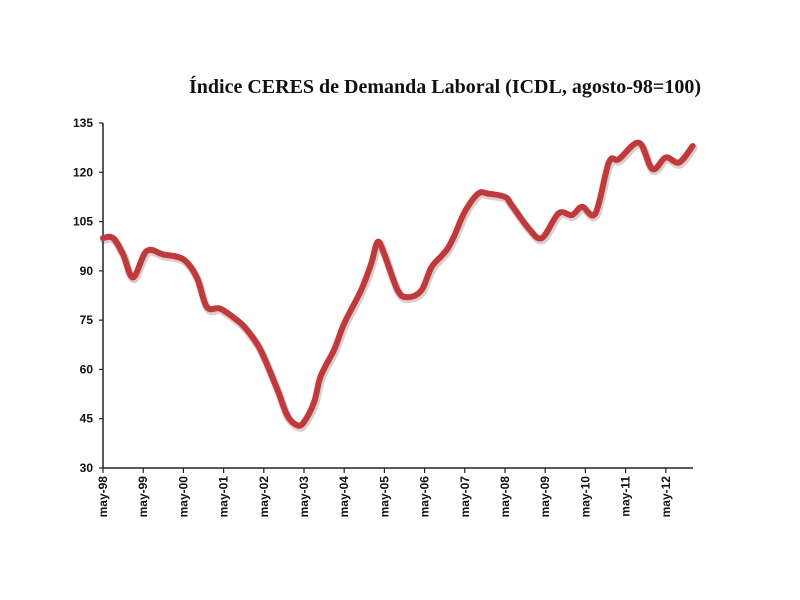 The image size is (800, 600). Describe the element at coordinates (87, 468) in the screenshot. I see `y-tick-label: 30` at that location.